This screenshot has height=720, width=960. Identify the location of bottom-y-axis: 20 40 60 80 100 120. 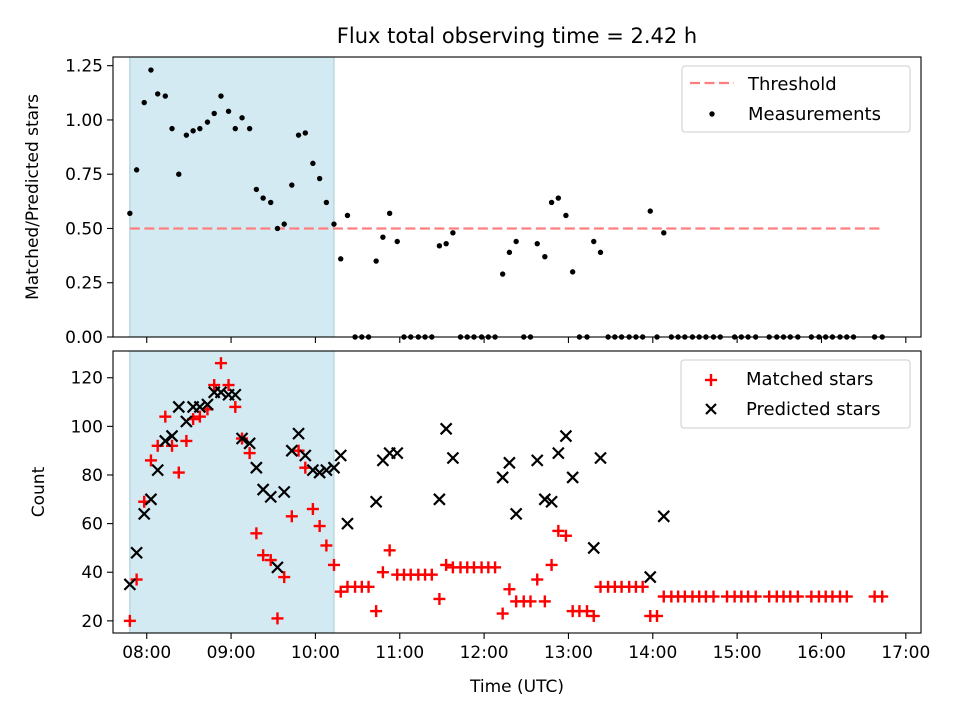
(92, 500).